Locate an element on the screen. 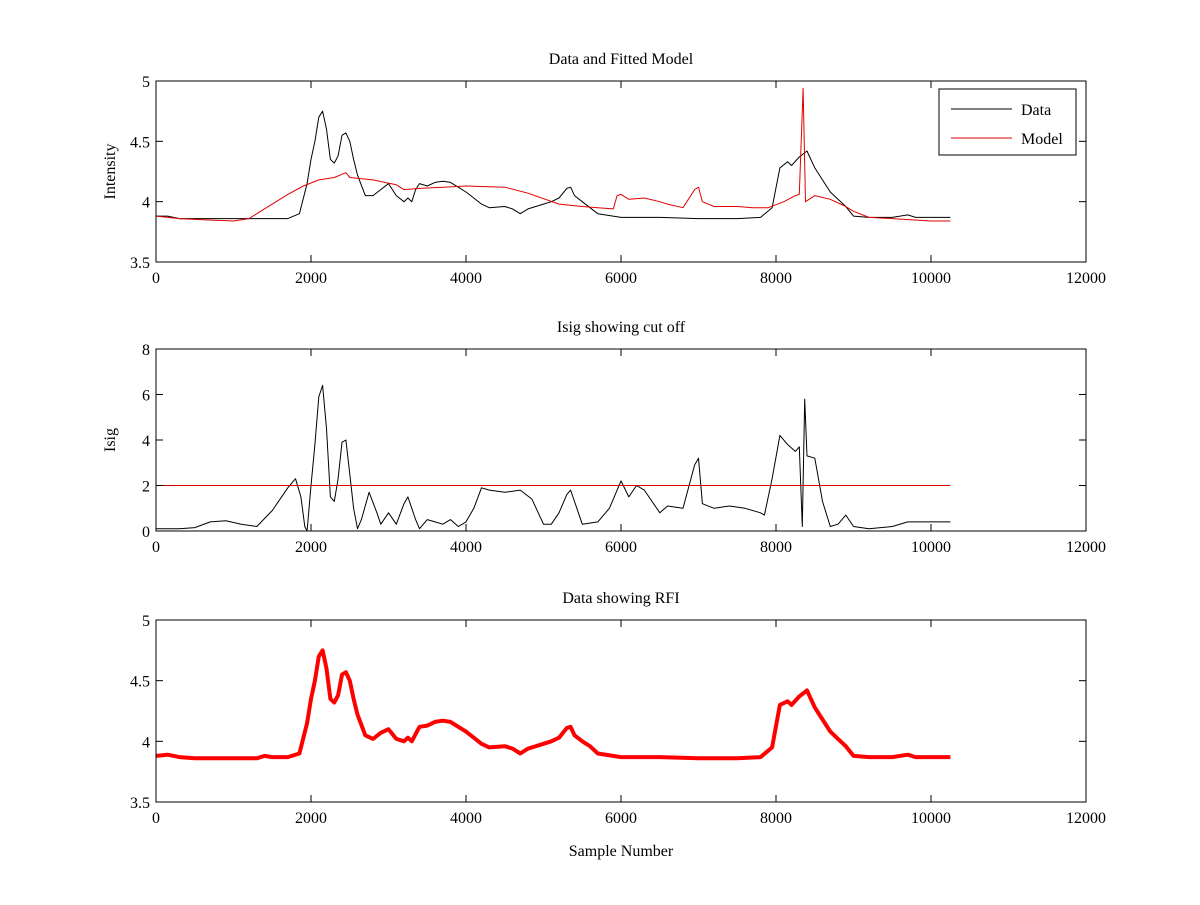  y-tick-label: 0 is located at coordinates (146, 532).